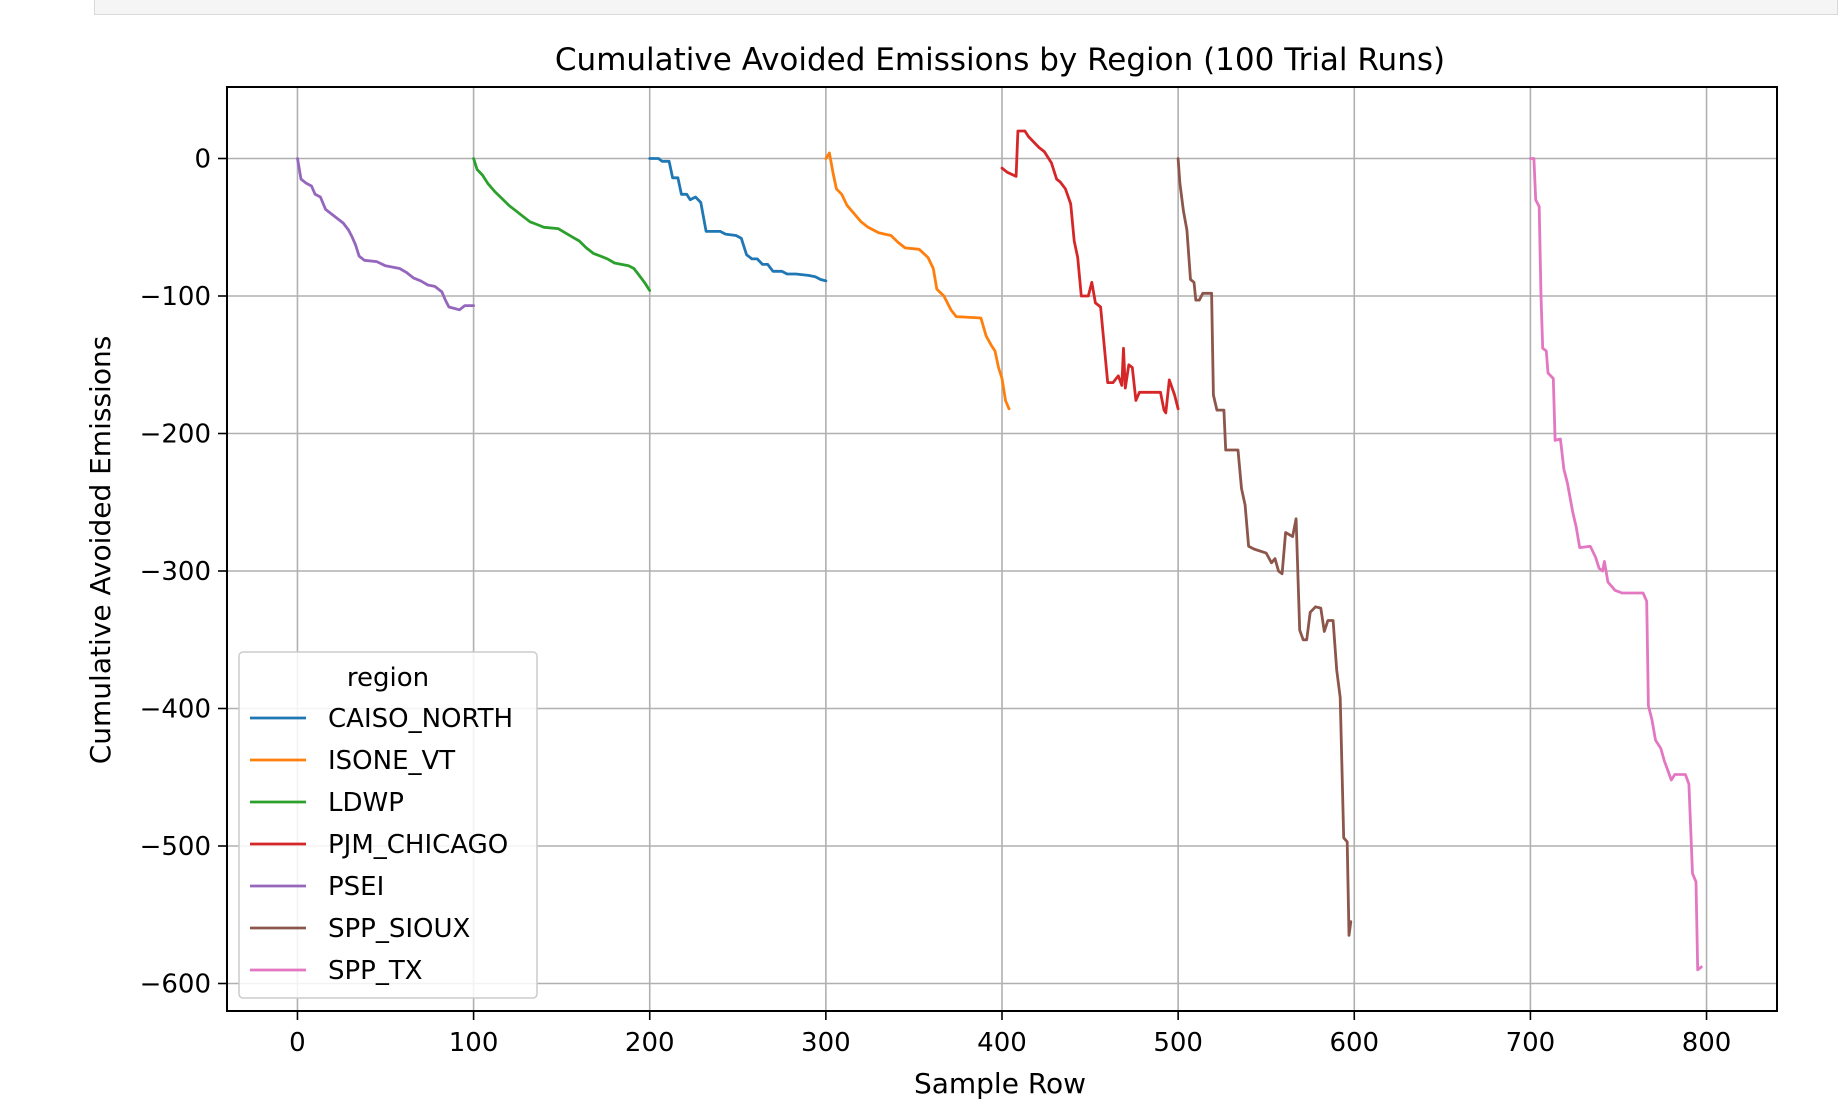 This screenshot has width=1838, height=1116. Describe the element at coordinates (1090, 272) in the screenshot. I see `series-line-pjm-chicago` at that location.